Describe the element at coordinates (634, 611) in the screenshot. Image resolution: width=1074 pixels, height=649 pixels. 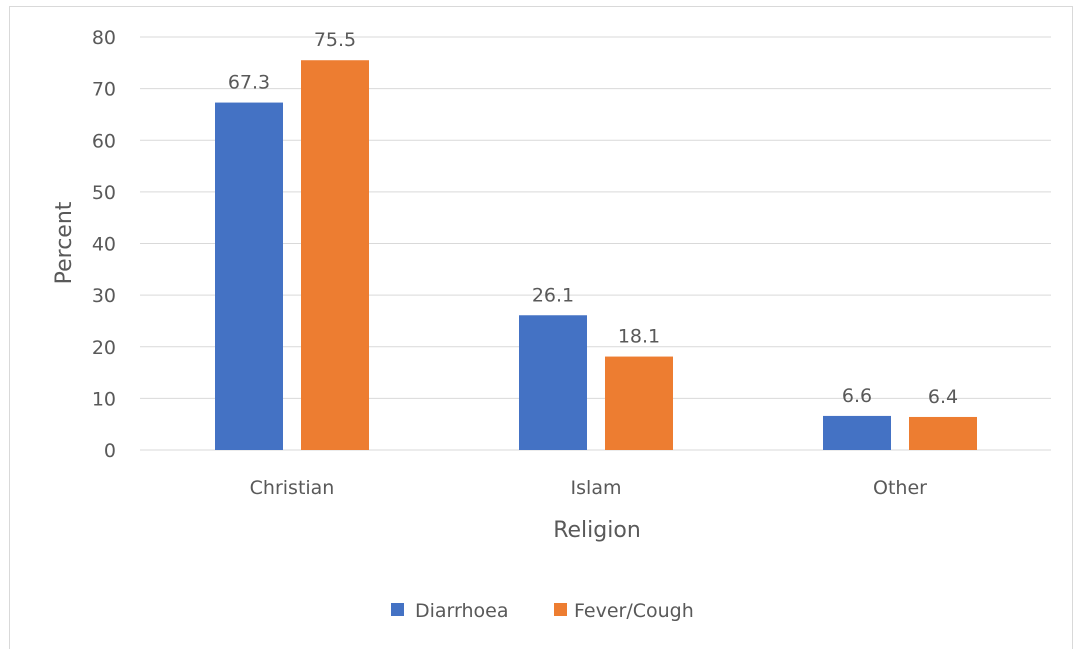
I see `legend-label-fever-cough: Fever/Cough` at that location.